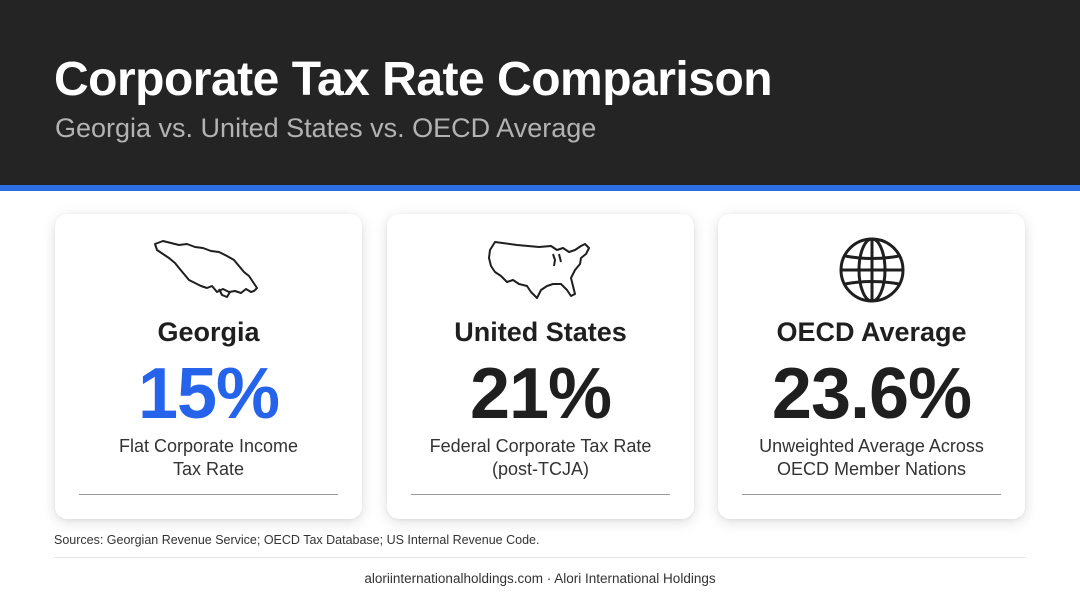 Image resolution: width=1080 pixels, height=603 pixels. What do you see at coordinates (871, 469) in the screenshot?
I see `description-line: OECD Member Nations` at bounding box center [871, 469].